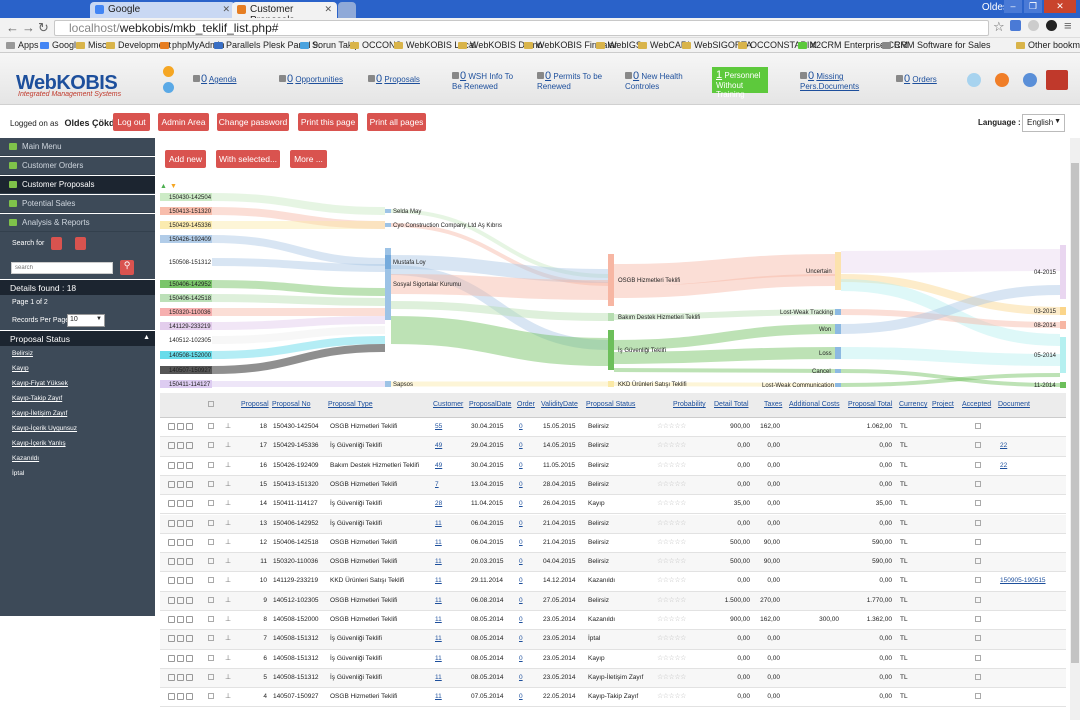 This screenshot has width=1080, height=720. Describe the element at coordinates (86, 320) in the screenshot. I see `records-per-page-select: 10 ▼` at that location.